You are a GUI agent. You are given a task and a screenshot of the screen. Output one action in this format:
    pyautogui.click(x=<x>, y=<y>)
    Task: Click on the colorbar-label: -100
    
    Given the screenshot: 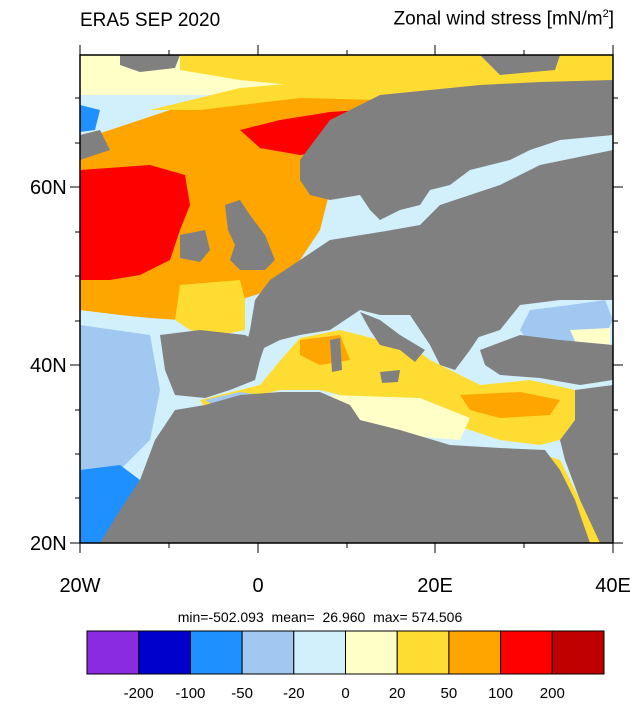 What is the action you would take?
    pyautogui.click(x=190, y=693)
    